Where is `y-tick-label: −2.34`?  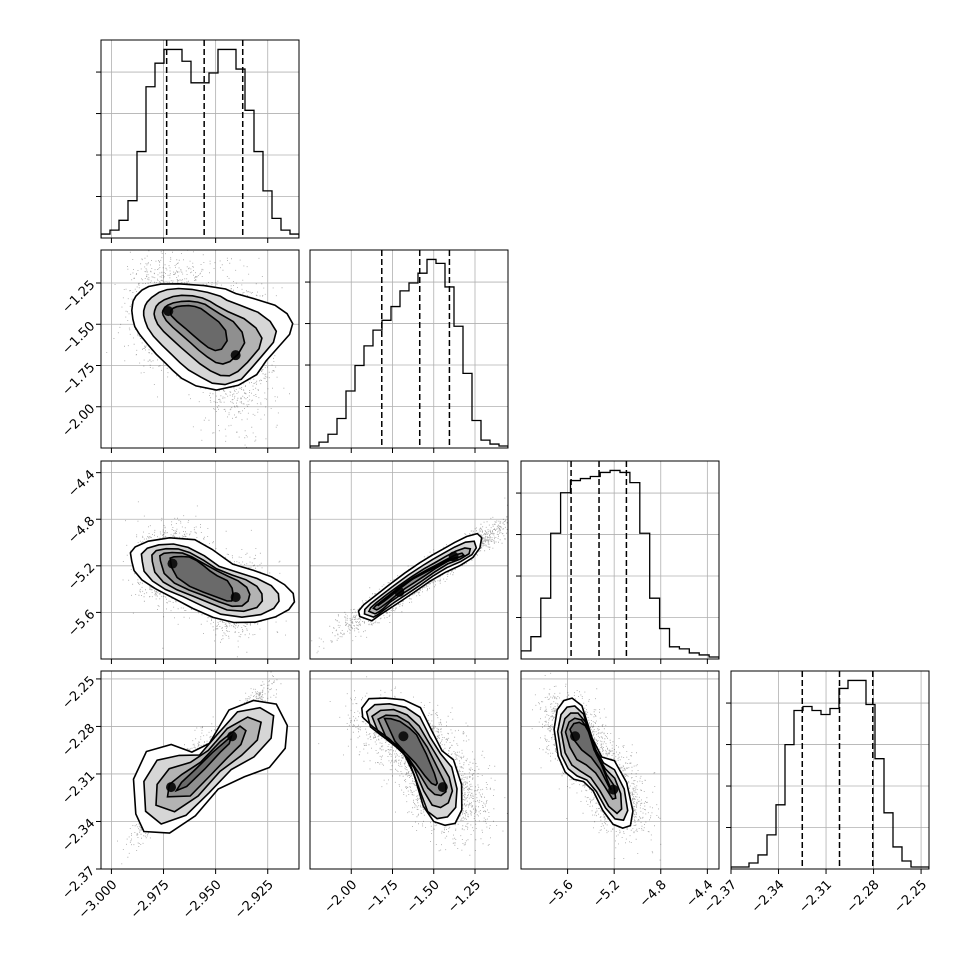 y-tick-label: −2.34 is located at coordinates (79, 835).